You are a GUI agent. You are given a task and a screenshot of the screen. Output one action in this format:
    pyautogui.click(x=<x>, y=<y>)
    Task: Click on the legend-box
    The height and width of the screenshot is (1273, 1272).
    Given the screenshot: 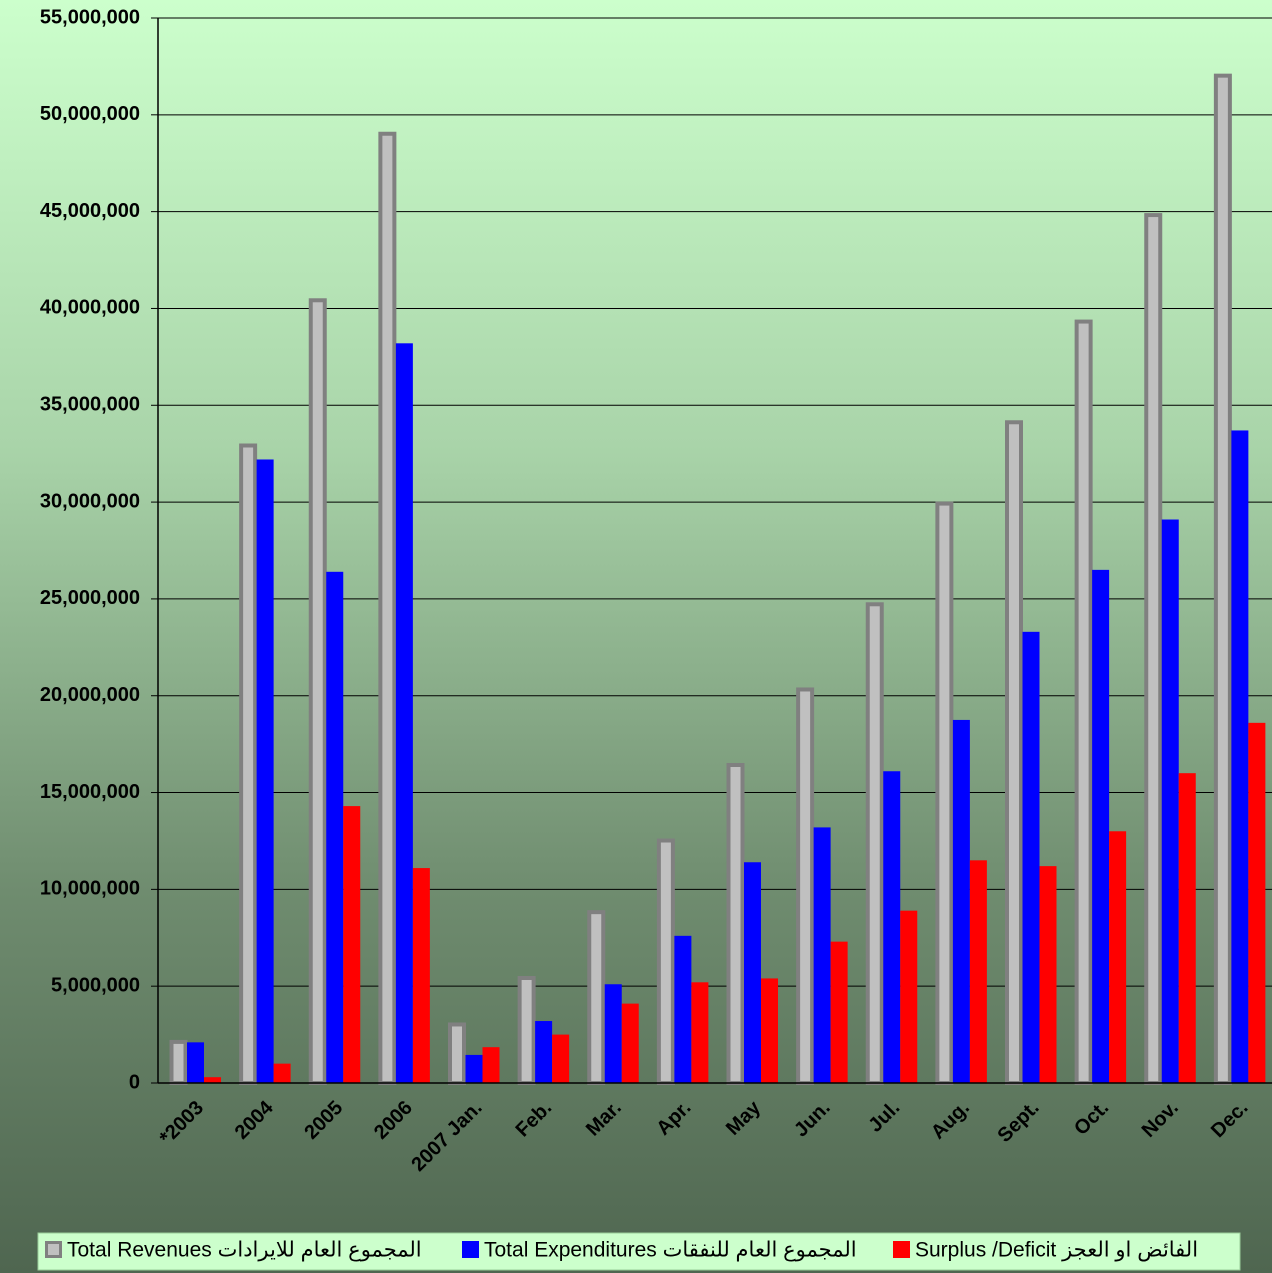 What is the action you would take?
    pyautogui.click(x=639, y=1251)
    